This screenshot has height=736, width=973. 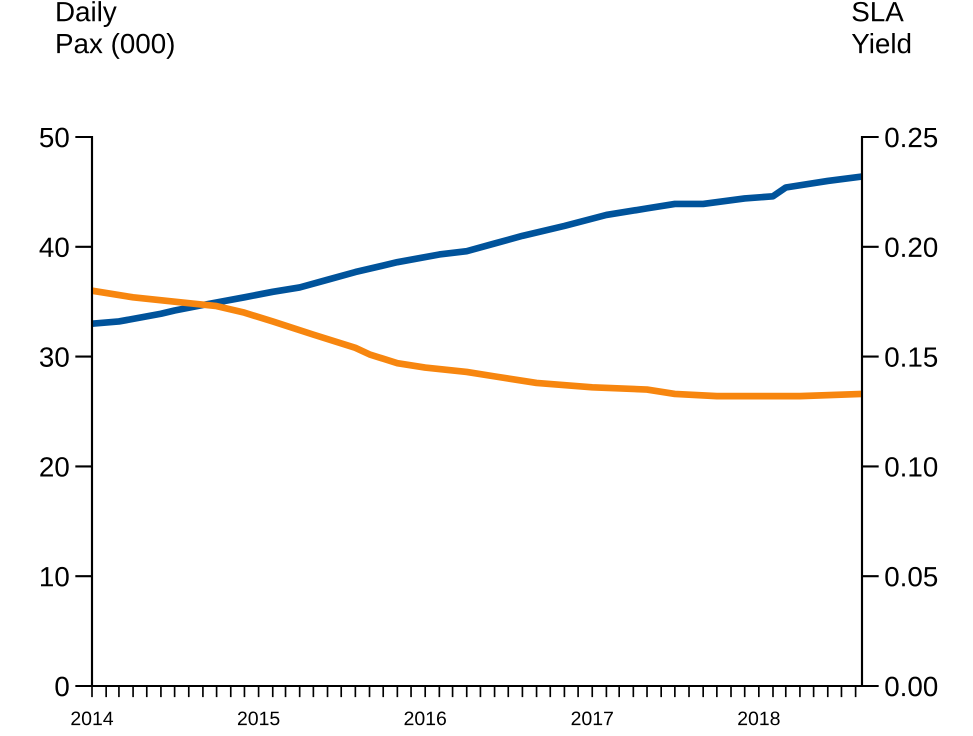 I want to click on x-tick-label: 2017, so click(x=592, y=719).